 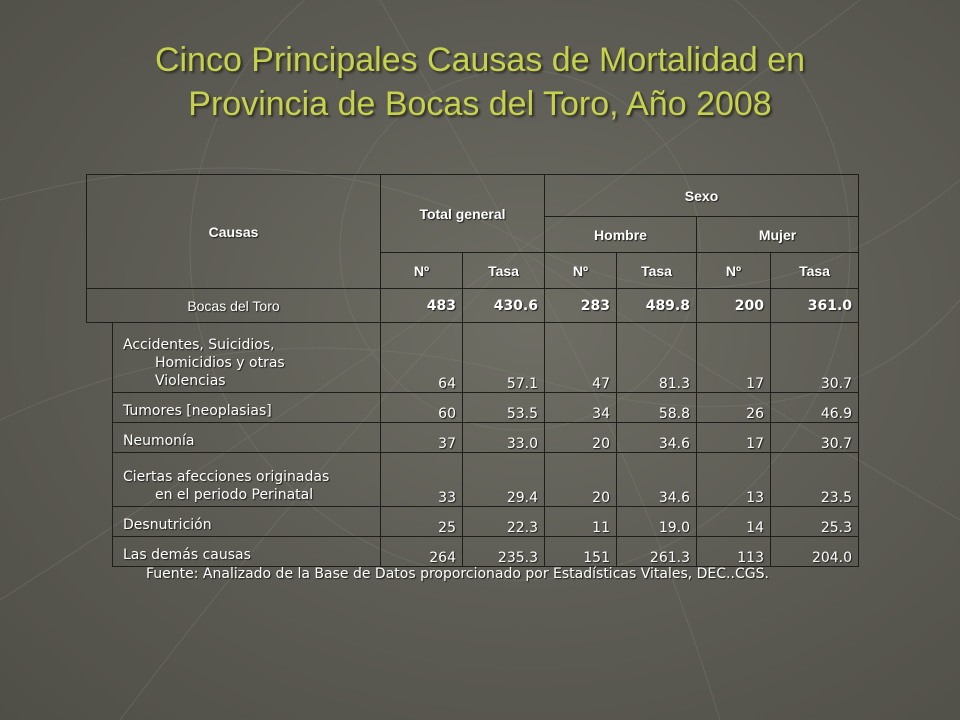 What do you see at coordinates (503, 437) in the screenshot?
I see `value-cell: 33.0` at bounding box center [503, 437].